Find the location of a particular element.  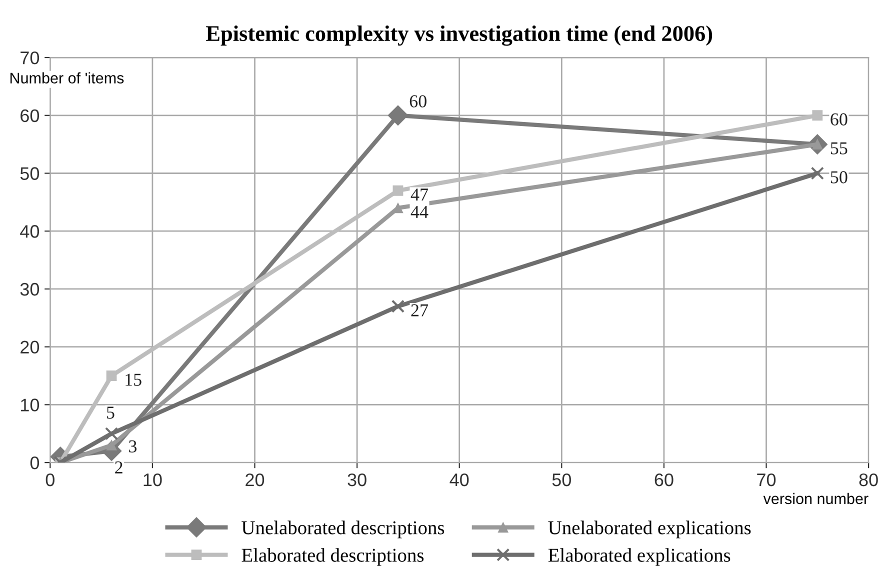

data-label: 47 is located at coordinates (419, 194).